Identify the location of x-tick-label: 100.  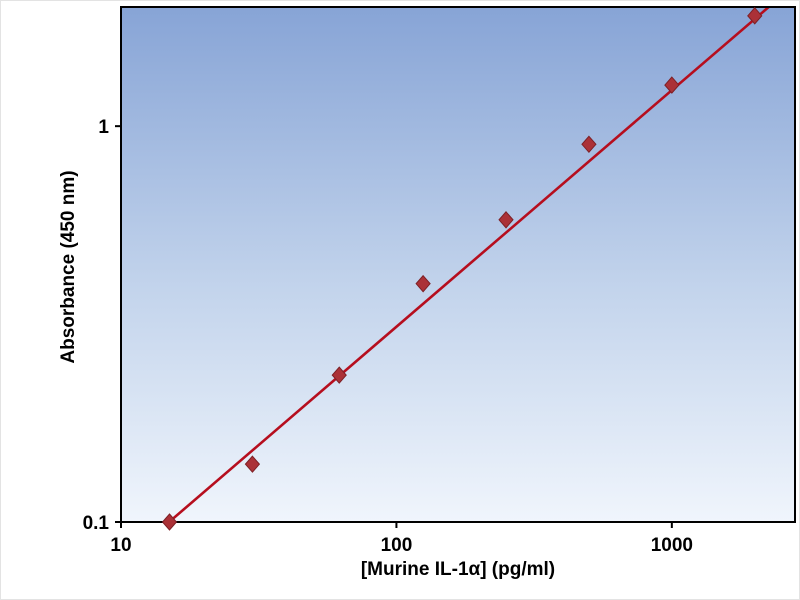
(397, 545).